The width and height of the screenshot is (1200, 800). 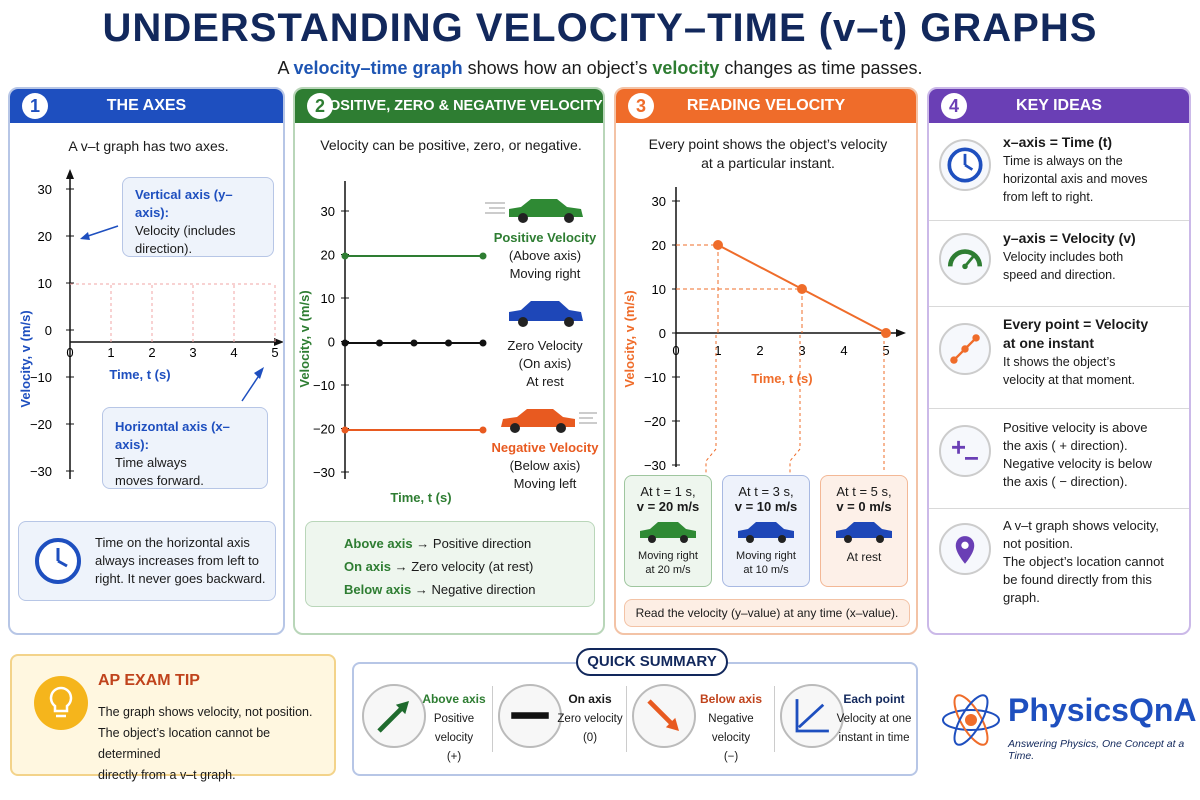 What do you see at coordinates (439, 566) in the screenshot?
I see `legend-row: On axis → Zero velocity (at rest)` at bounding box center [439, 566].